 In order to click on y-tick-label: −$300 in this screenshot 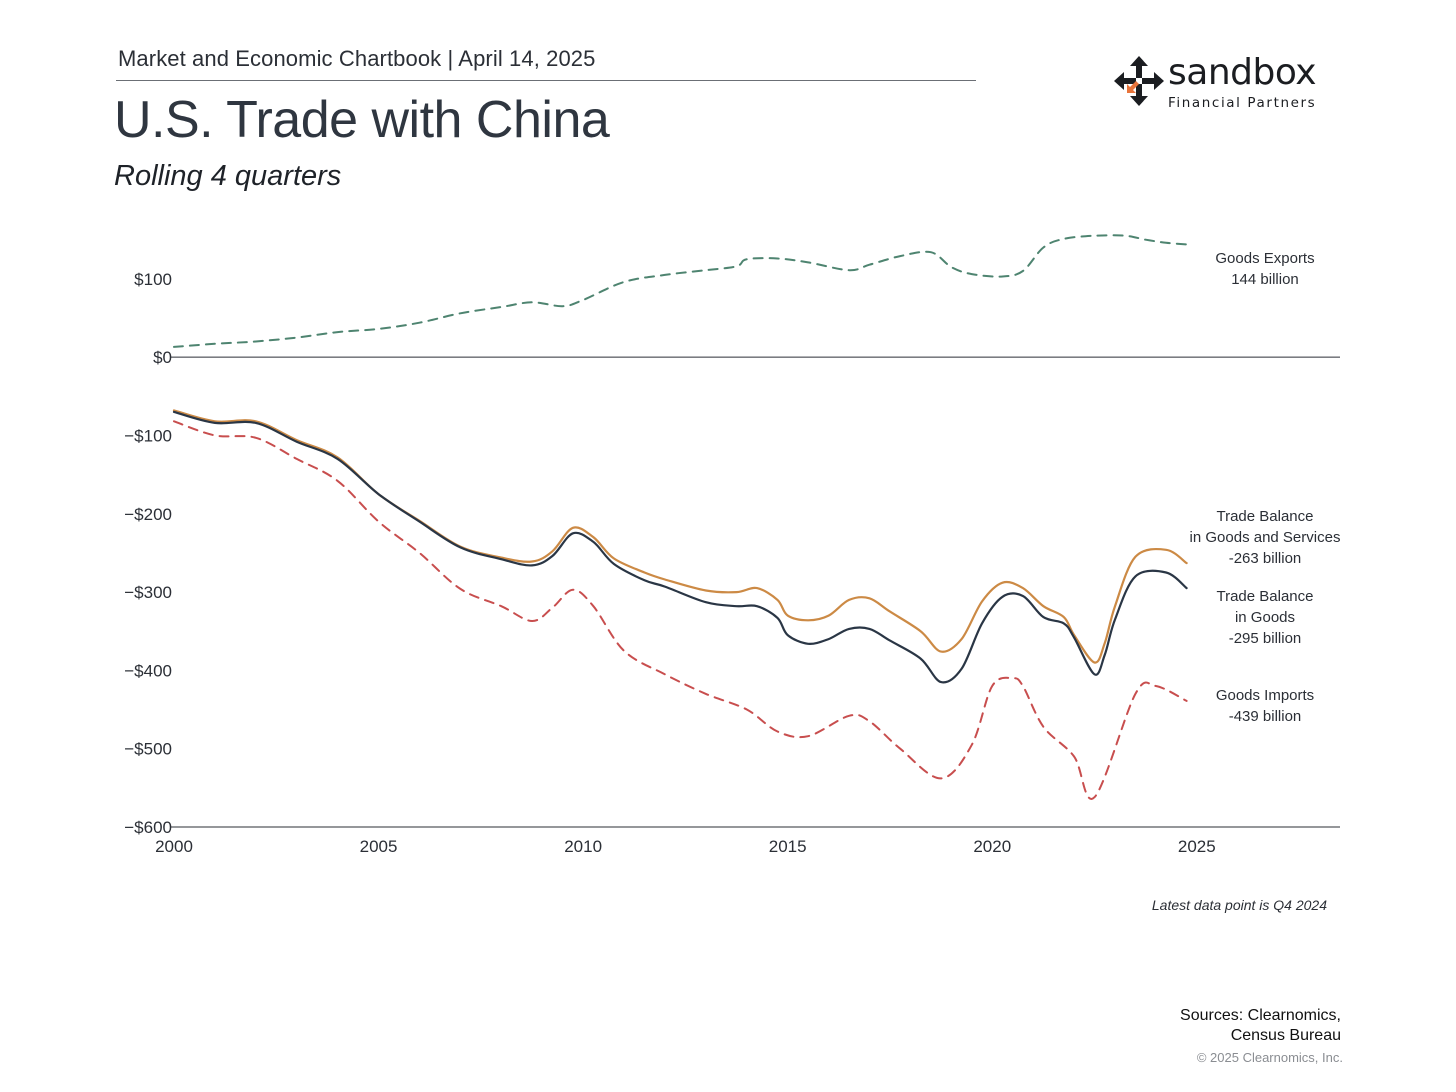, I will do `click(148, 592)`.